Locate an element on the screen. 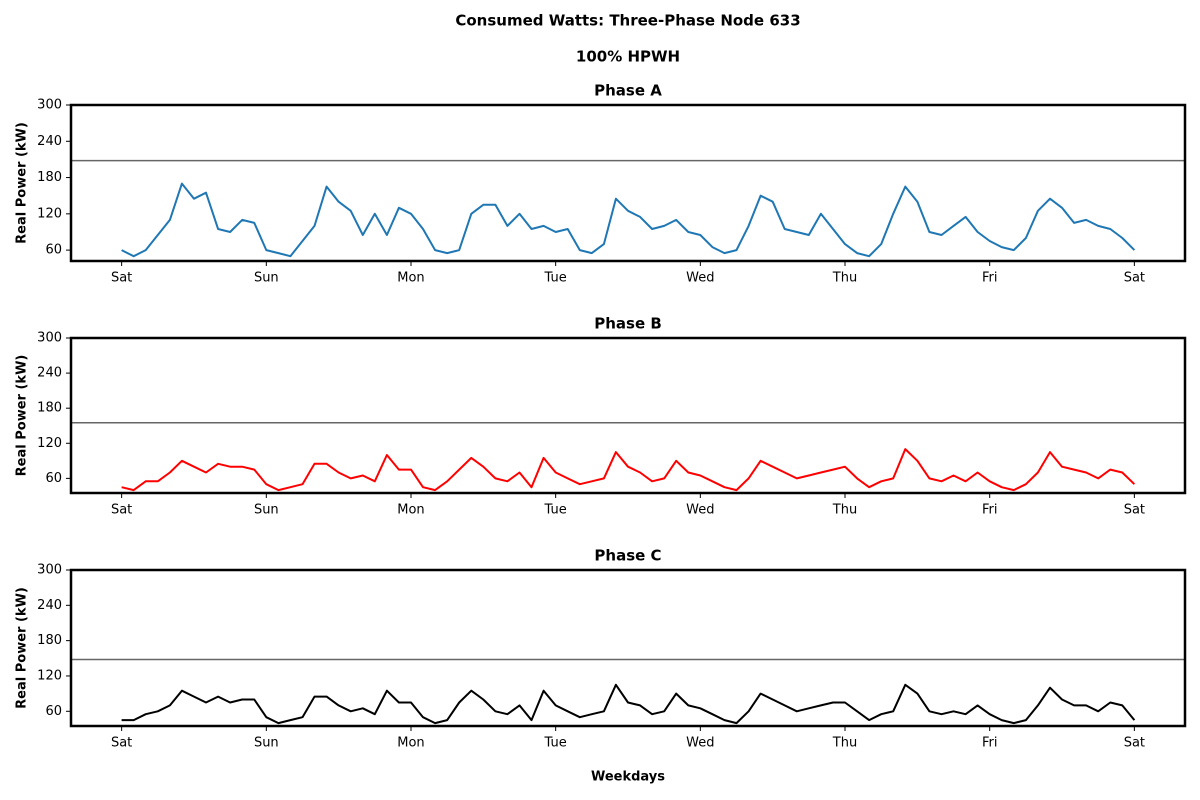 This screenshot has height=800, width=1200. figure-subtitle: 100% HPWH is located at coordinates (628, 57).